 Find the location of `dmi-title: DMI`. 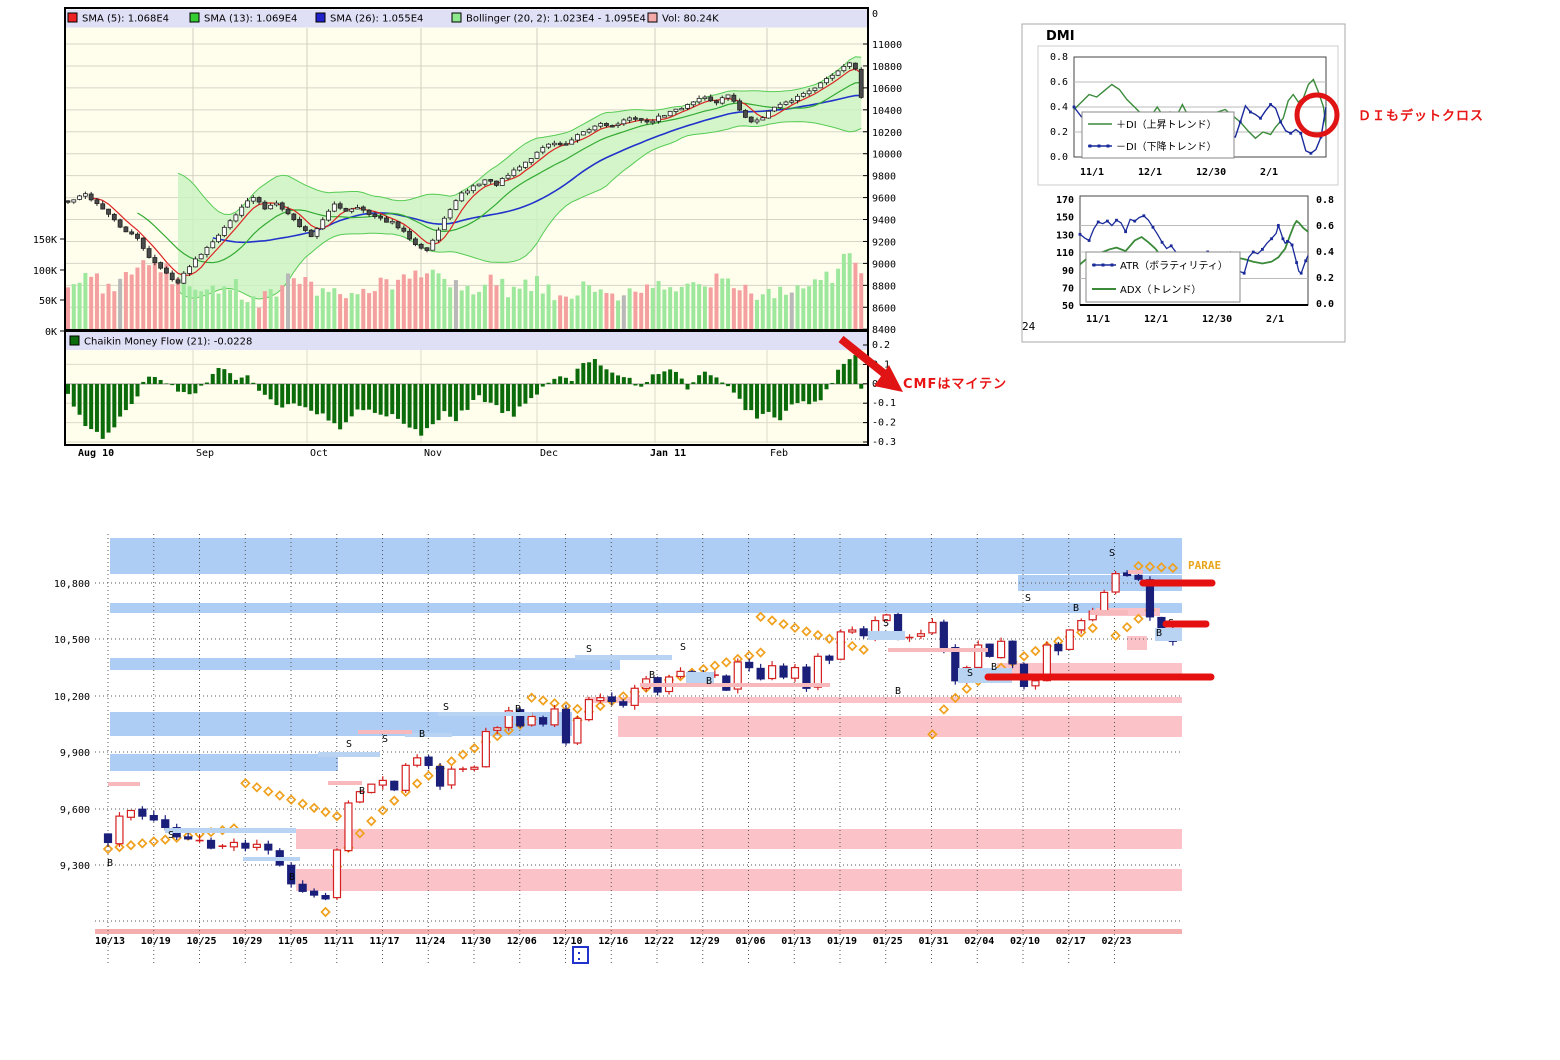

dmi-title: DMI is located at coordinates (1060, 36).